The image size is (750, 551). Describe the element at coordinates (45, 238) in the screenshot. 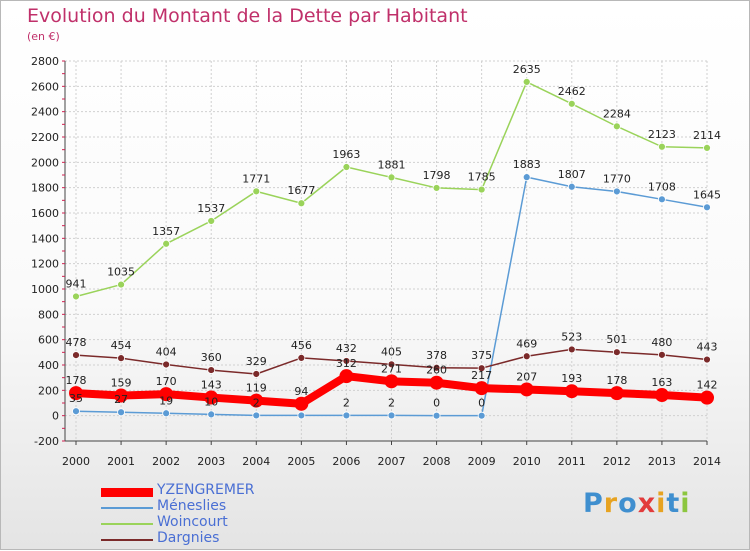

I see `y-tick-label: 1400` at that location.